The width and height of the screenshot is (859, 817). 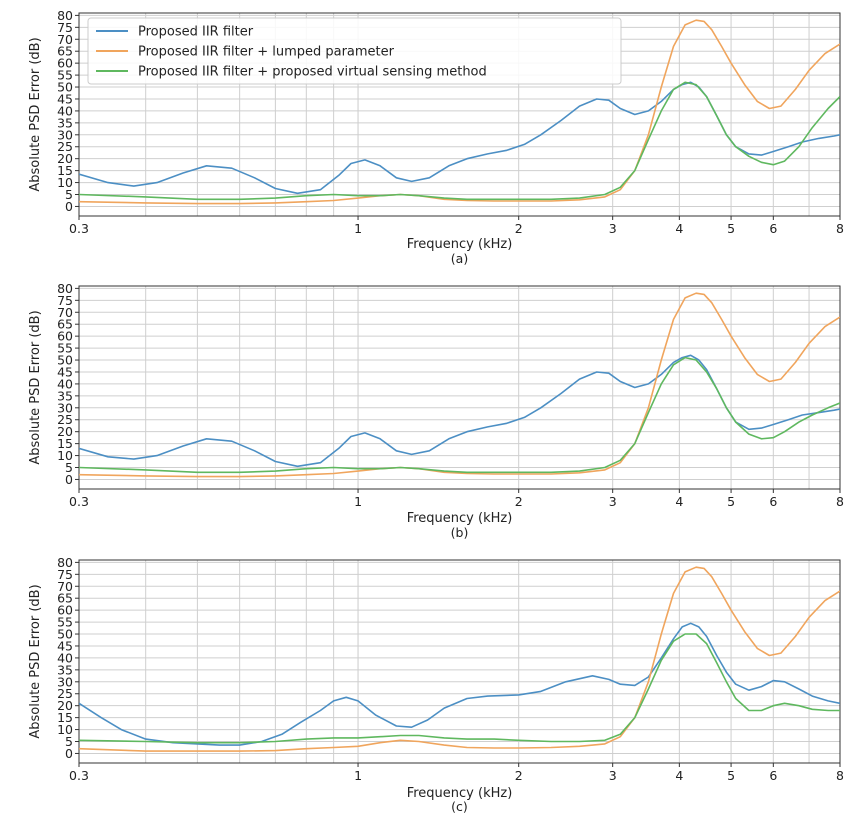 What do you see at coordinates (460, 532) in the screenshot?
I see `panel-label: (b)` at bounding box center [460, 532].